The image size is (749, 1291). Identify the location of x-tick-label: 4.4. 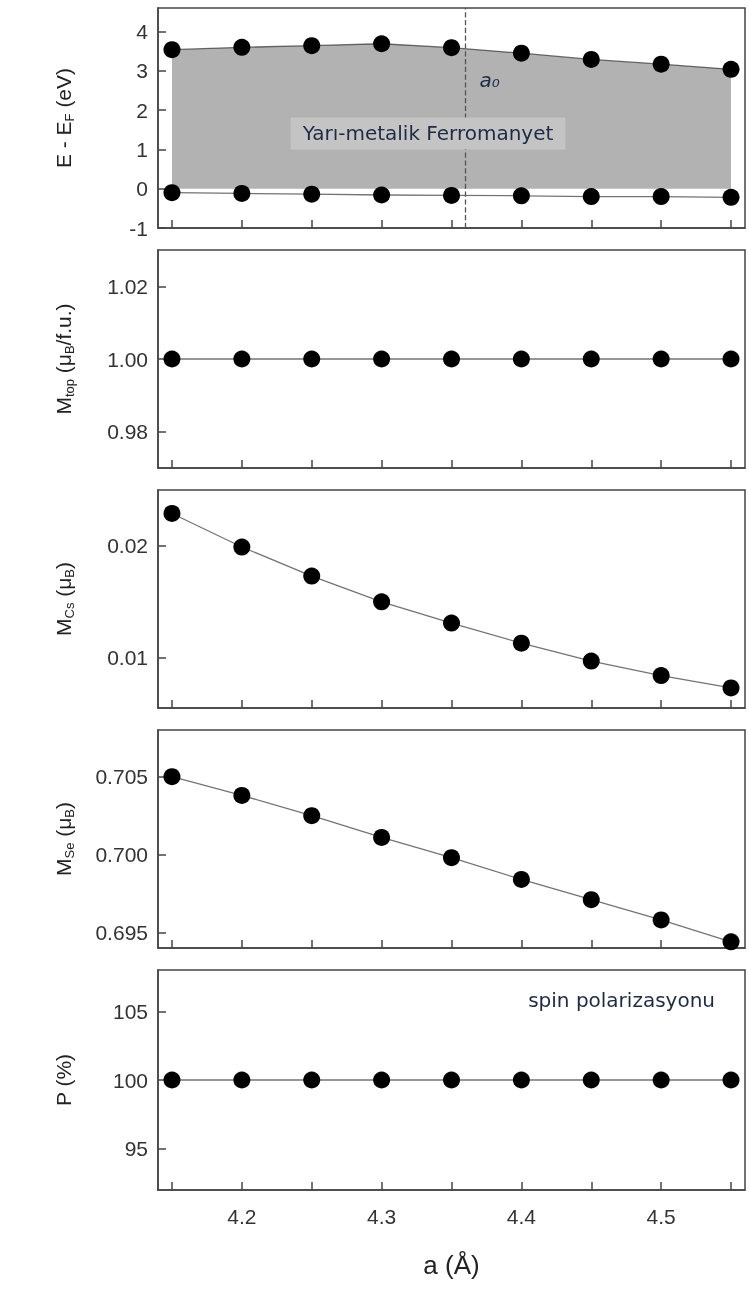
(521, 1216).